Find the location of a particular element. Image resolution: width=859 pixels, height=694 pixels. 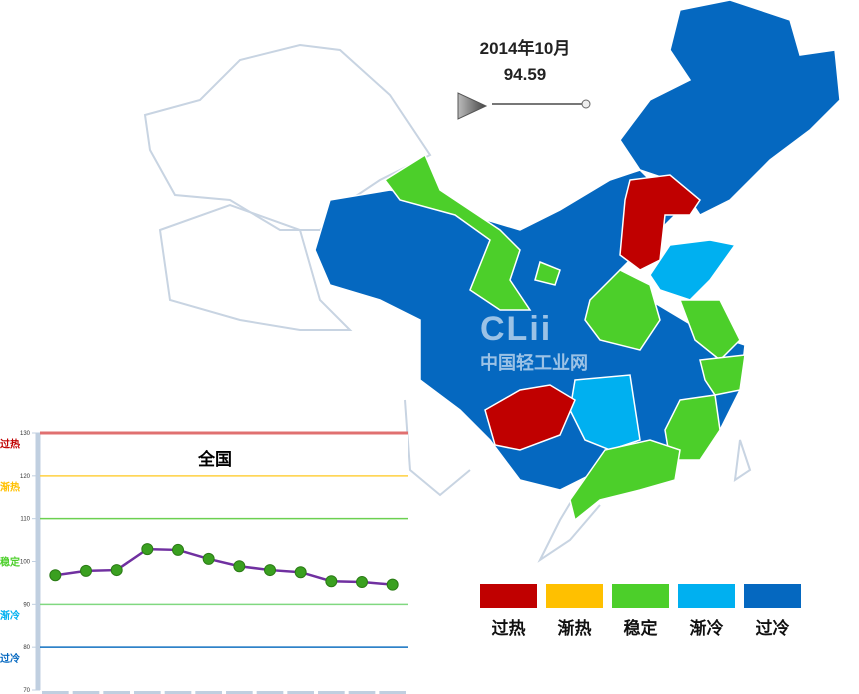

legend-label: 过冷 is located at coordinates (772, 629).